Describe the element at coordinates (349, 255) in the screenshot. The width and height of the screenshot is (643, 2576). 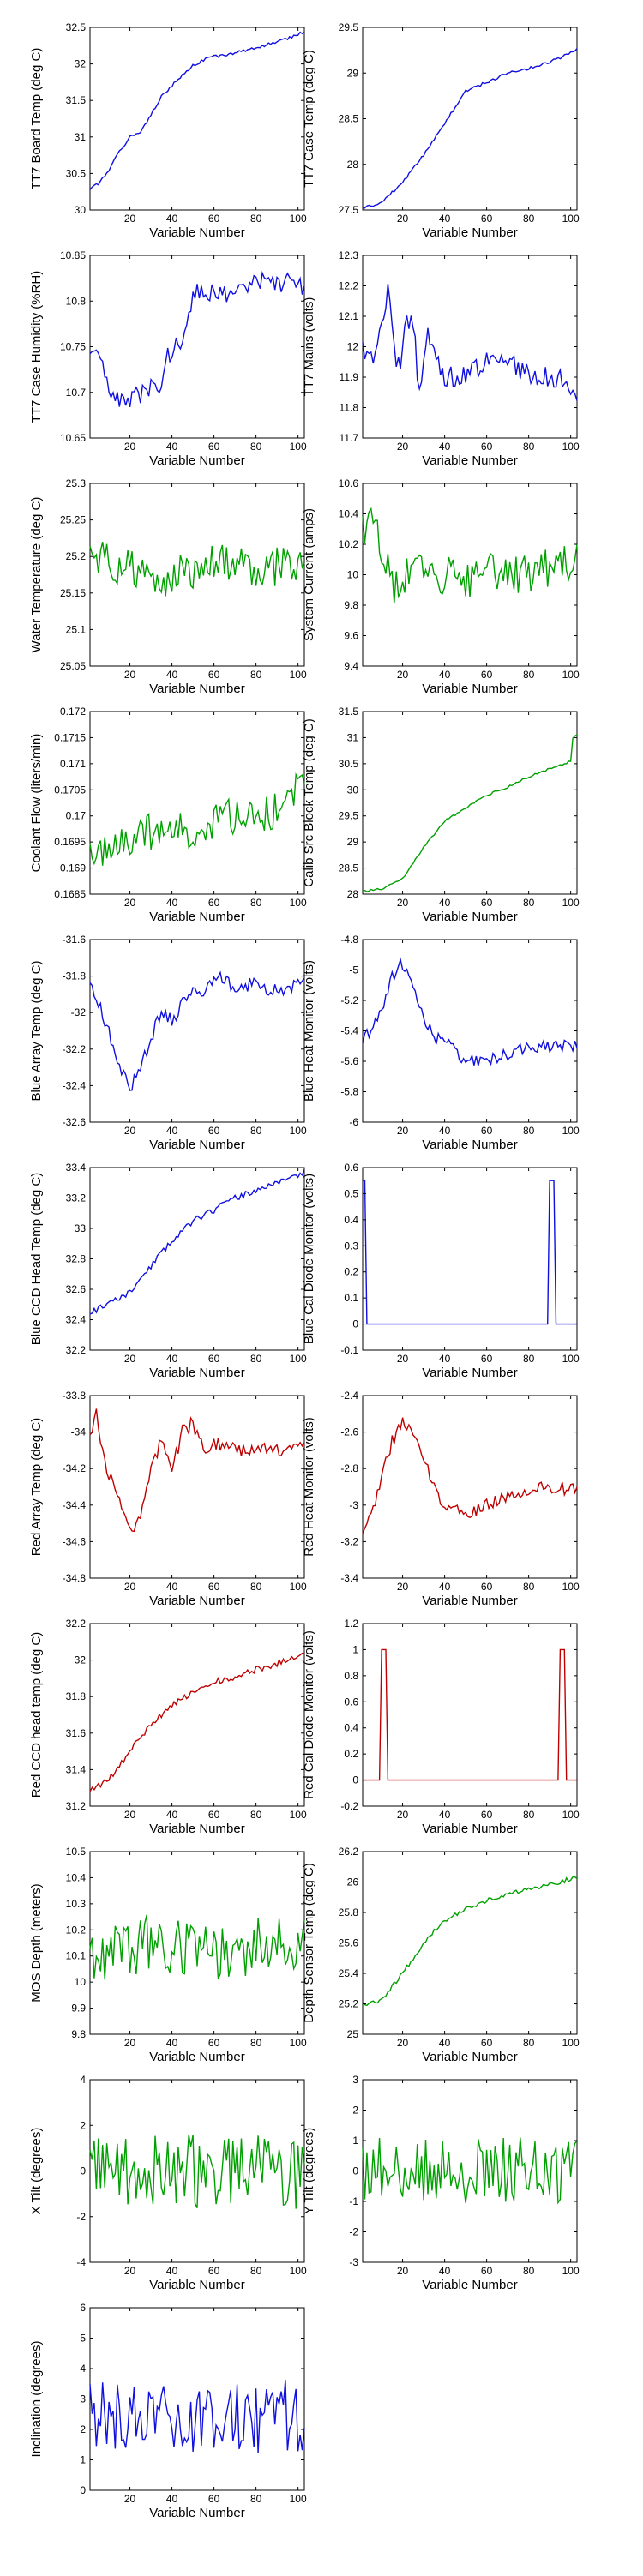
I see `y-tick-label: 12.3` at that location.